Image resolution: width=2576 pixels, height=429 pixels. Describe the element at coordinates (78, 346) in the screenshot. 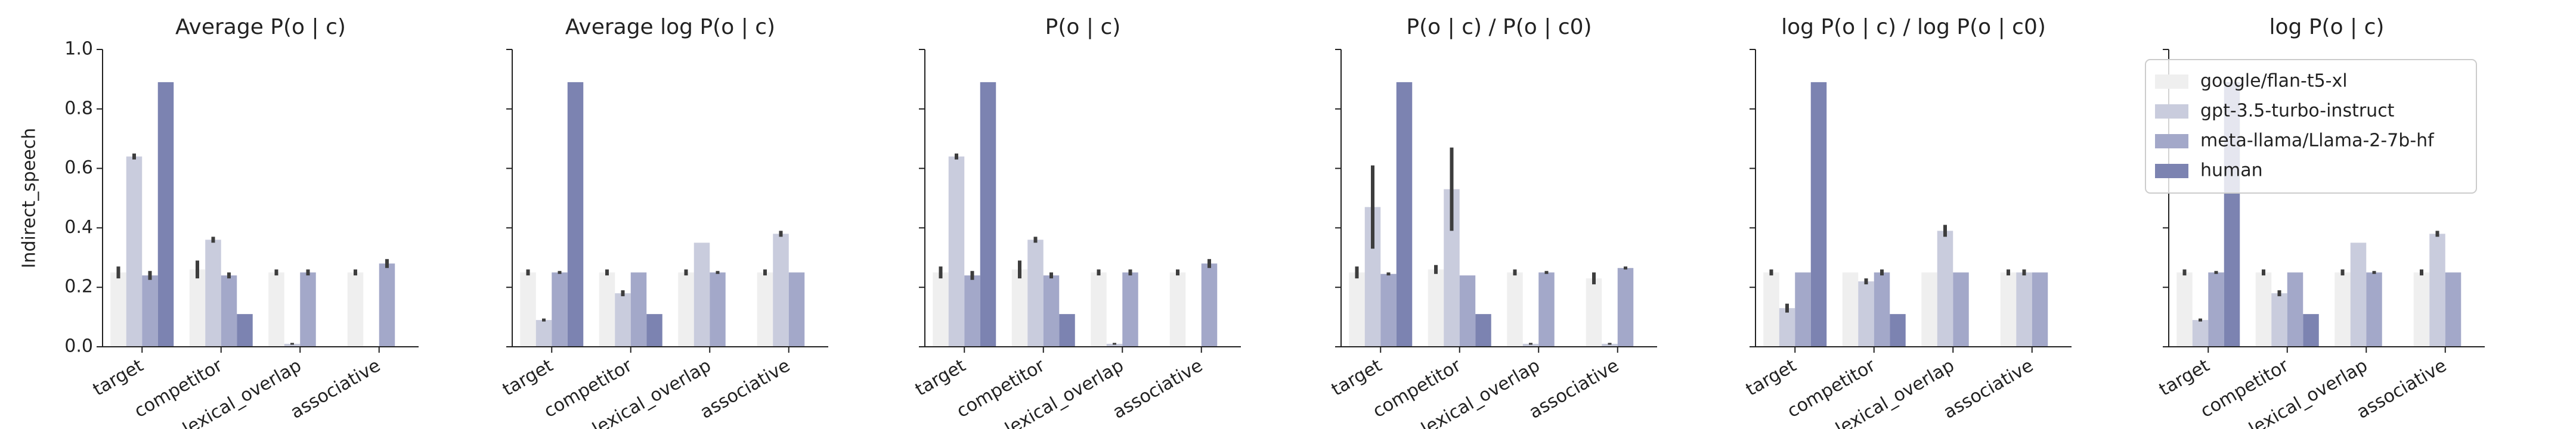

I see `y-tick-label: 0.0` at that location.